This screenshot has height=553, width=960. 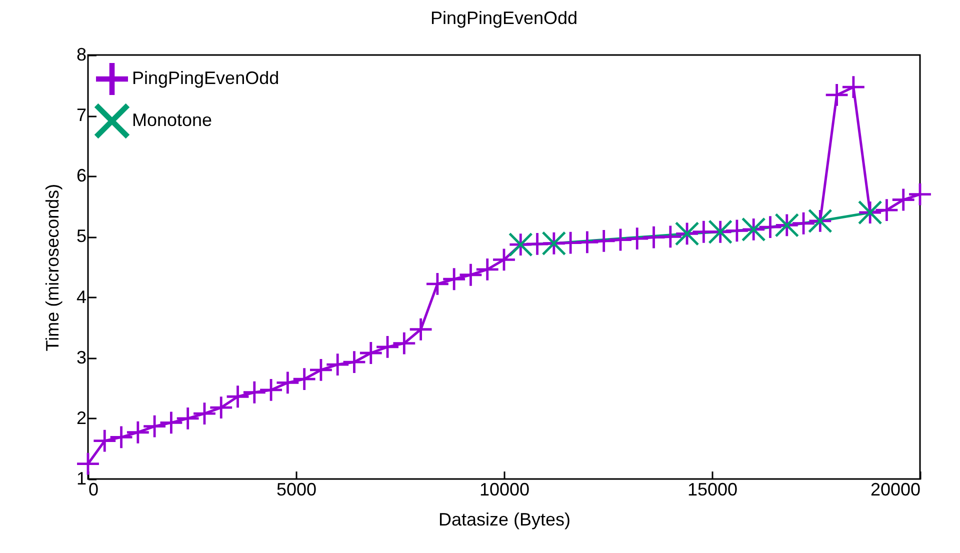 I want to click on x-tick-label: 10000, so click(x=504, y=490).